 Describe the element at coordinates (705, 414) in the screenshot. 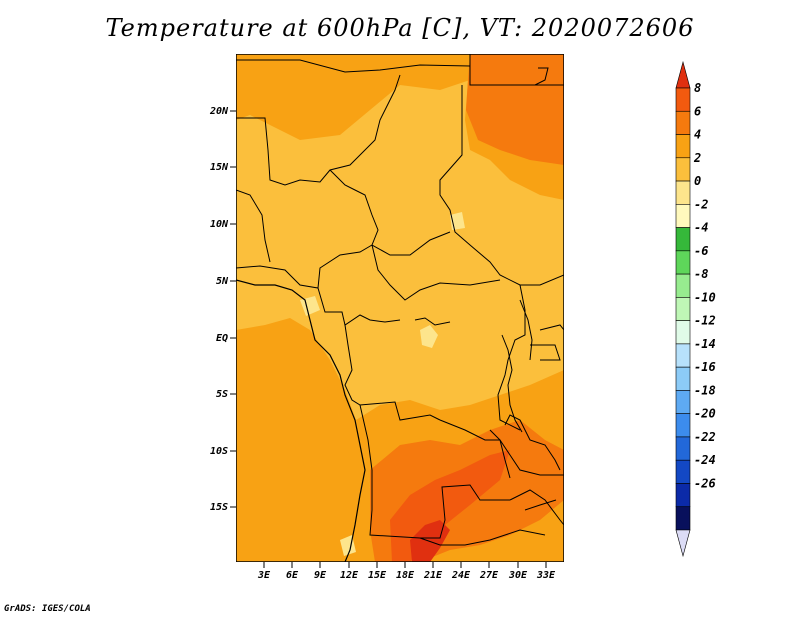

I see `colorbar-label: -20` at that location.